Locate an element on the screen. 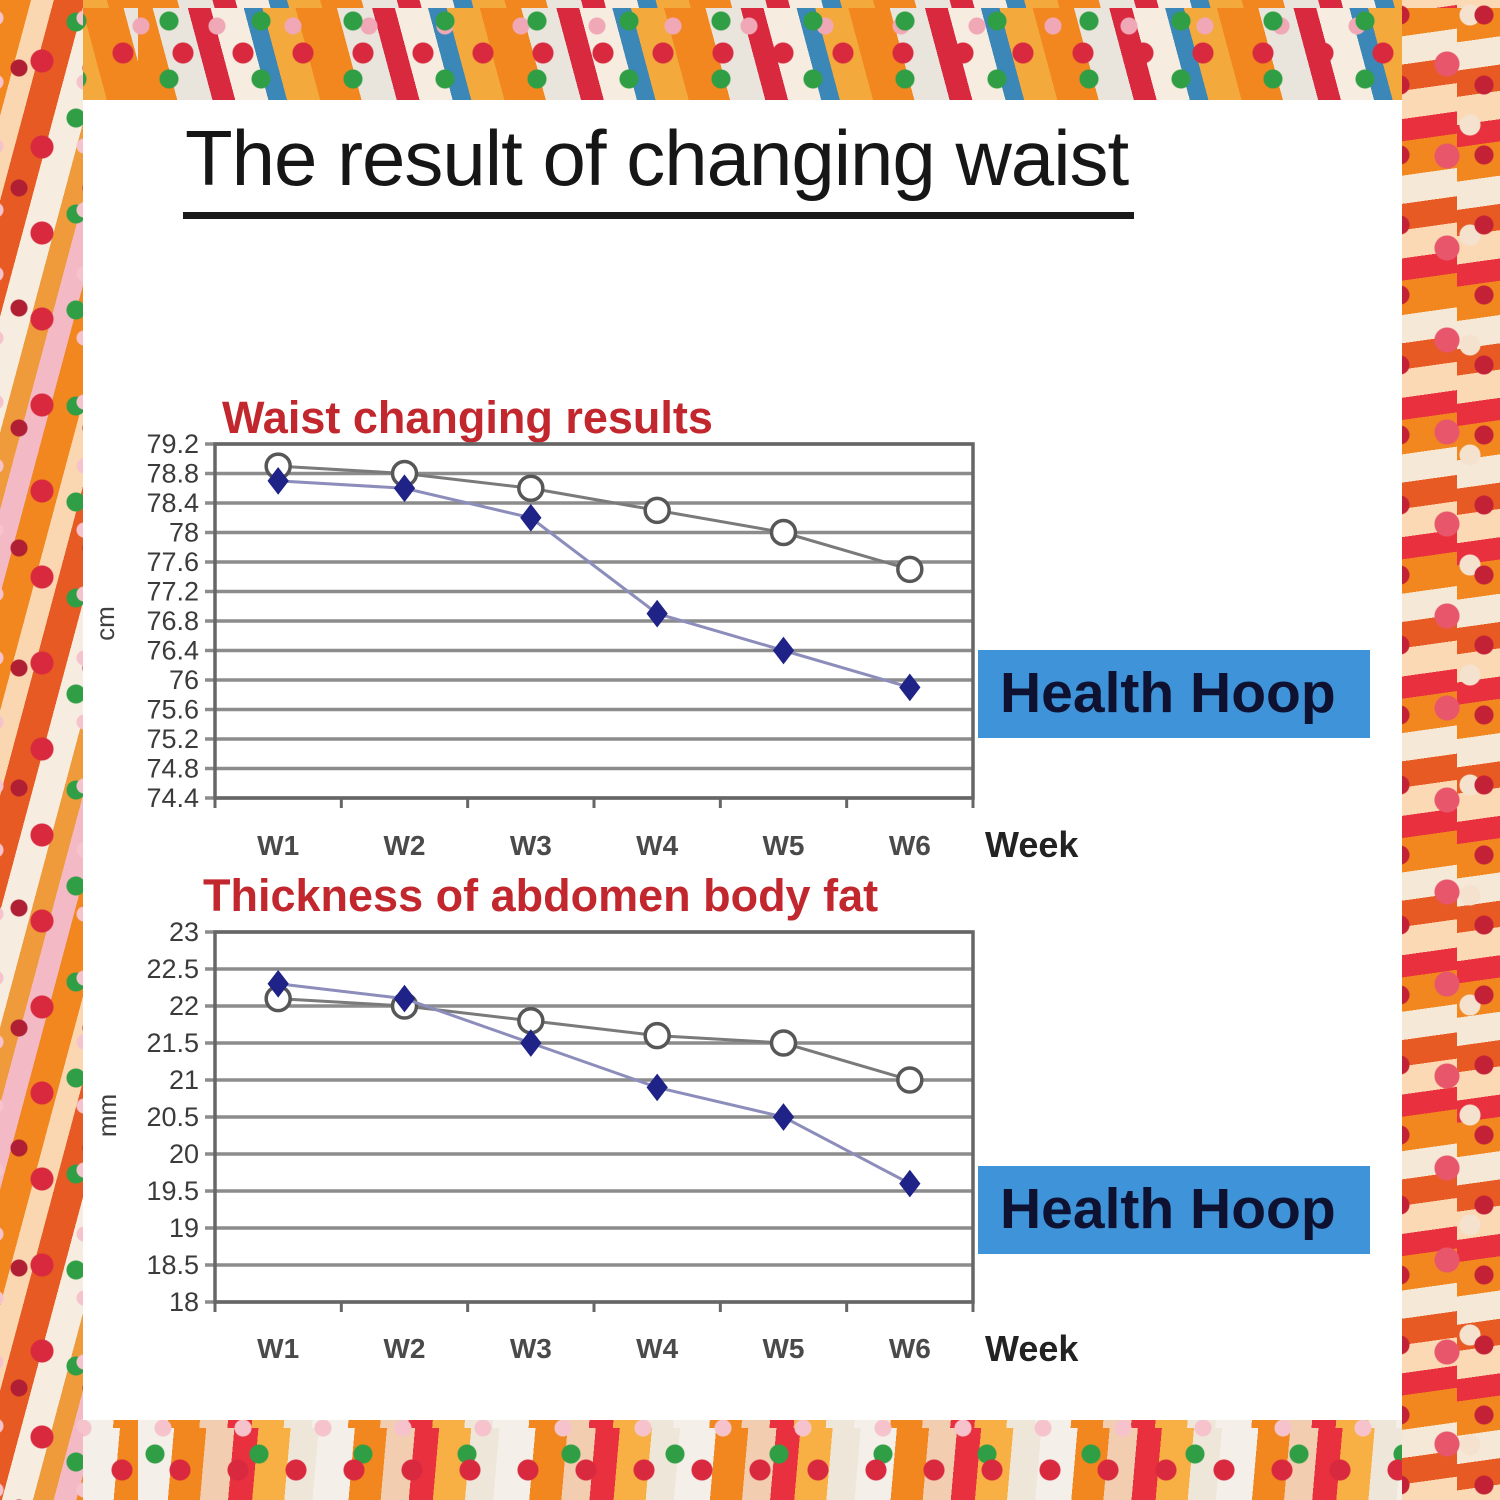  svg-text: 78.8 is located at coordinates (172, 474).